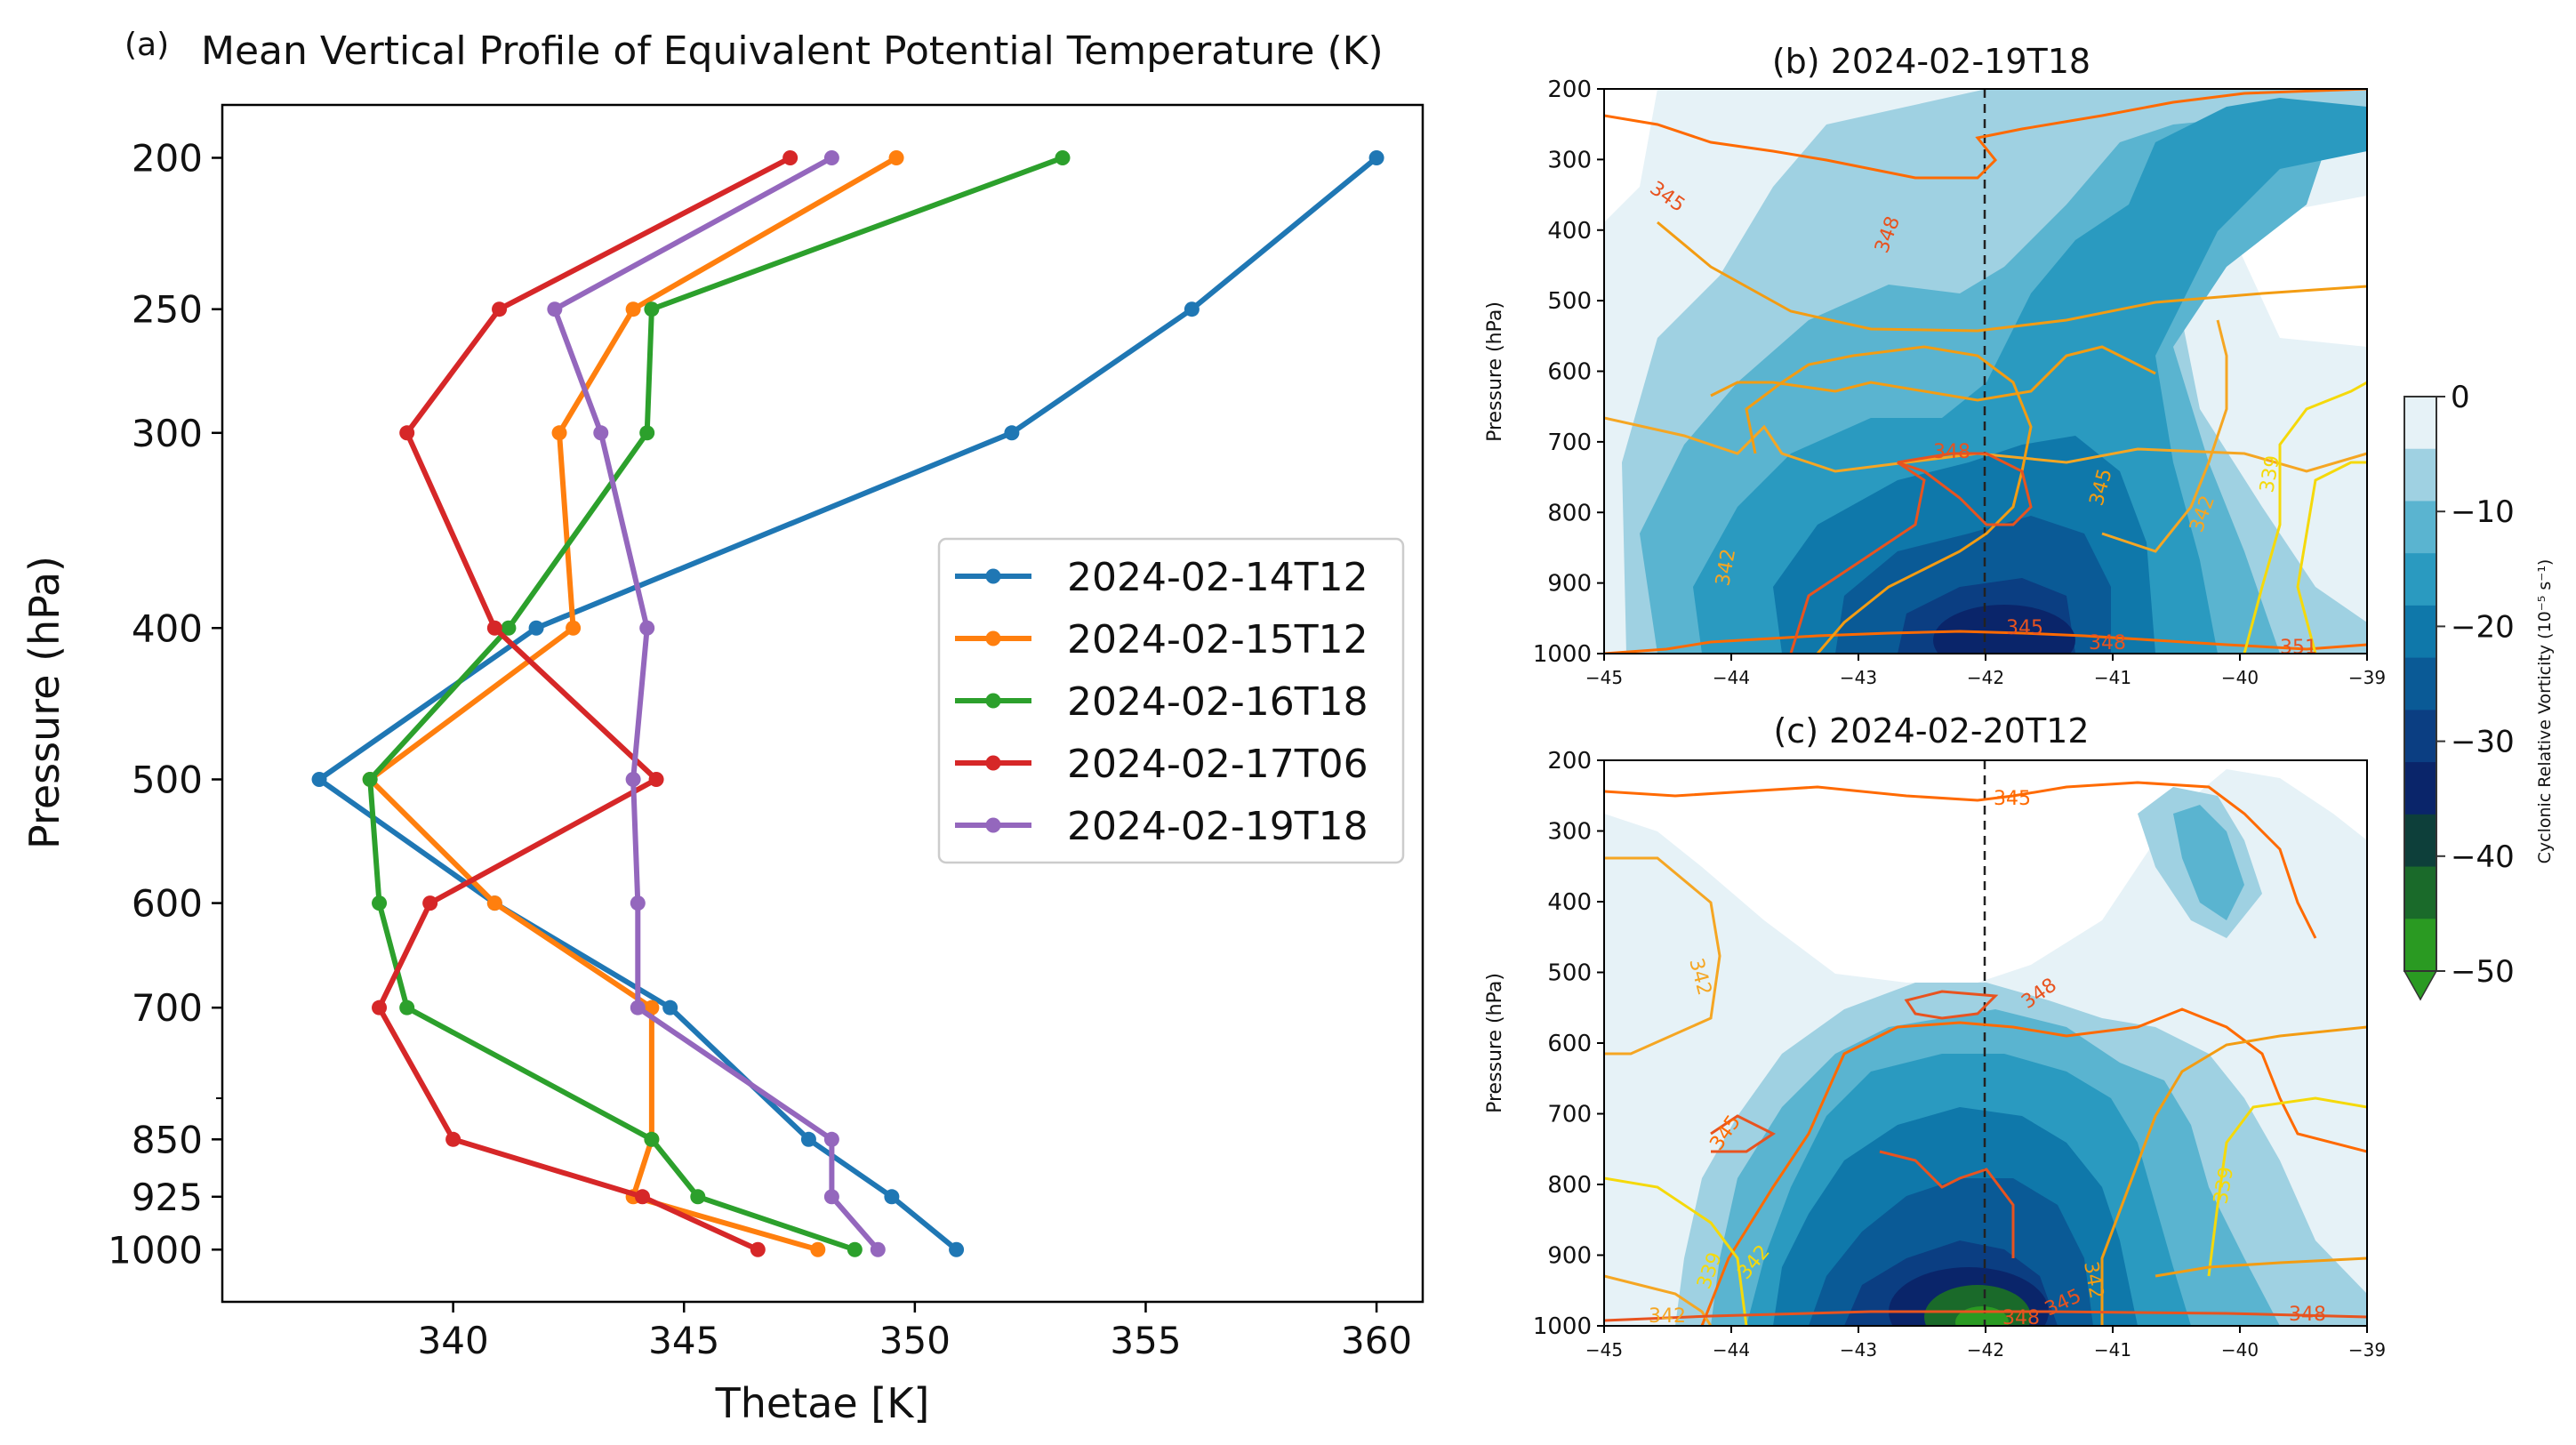 This screenshot has width=2576, height=1445. I want to click on a-y-tick-label: 1000, so click(155, 1250).